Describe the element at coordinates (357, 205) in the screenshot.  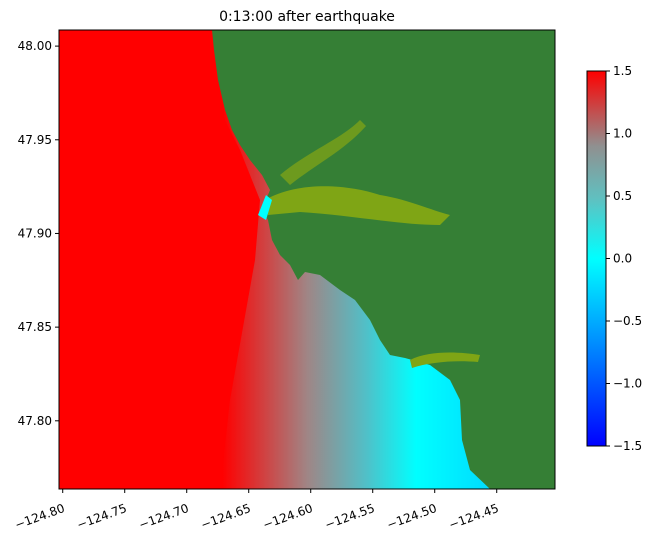
I see `bay` at that location.